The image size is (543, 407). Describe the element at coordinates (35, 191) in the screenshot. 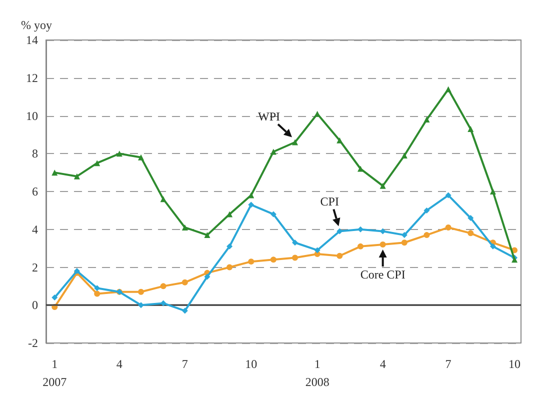

I see `y-tick-label: 6` at that location.